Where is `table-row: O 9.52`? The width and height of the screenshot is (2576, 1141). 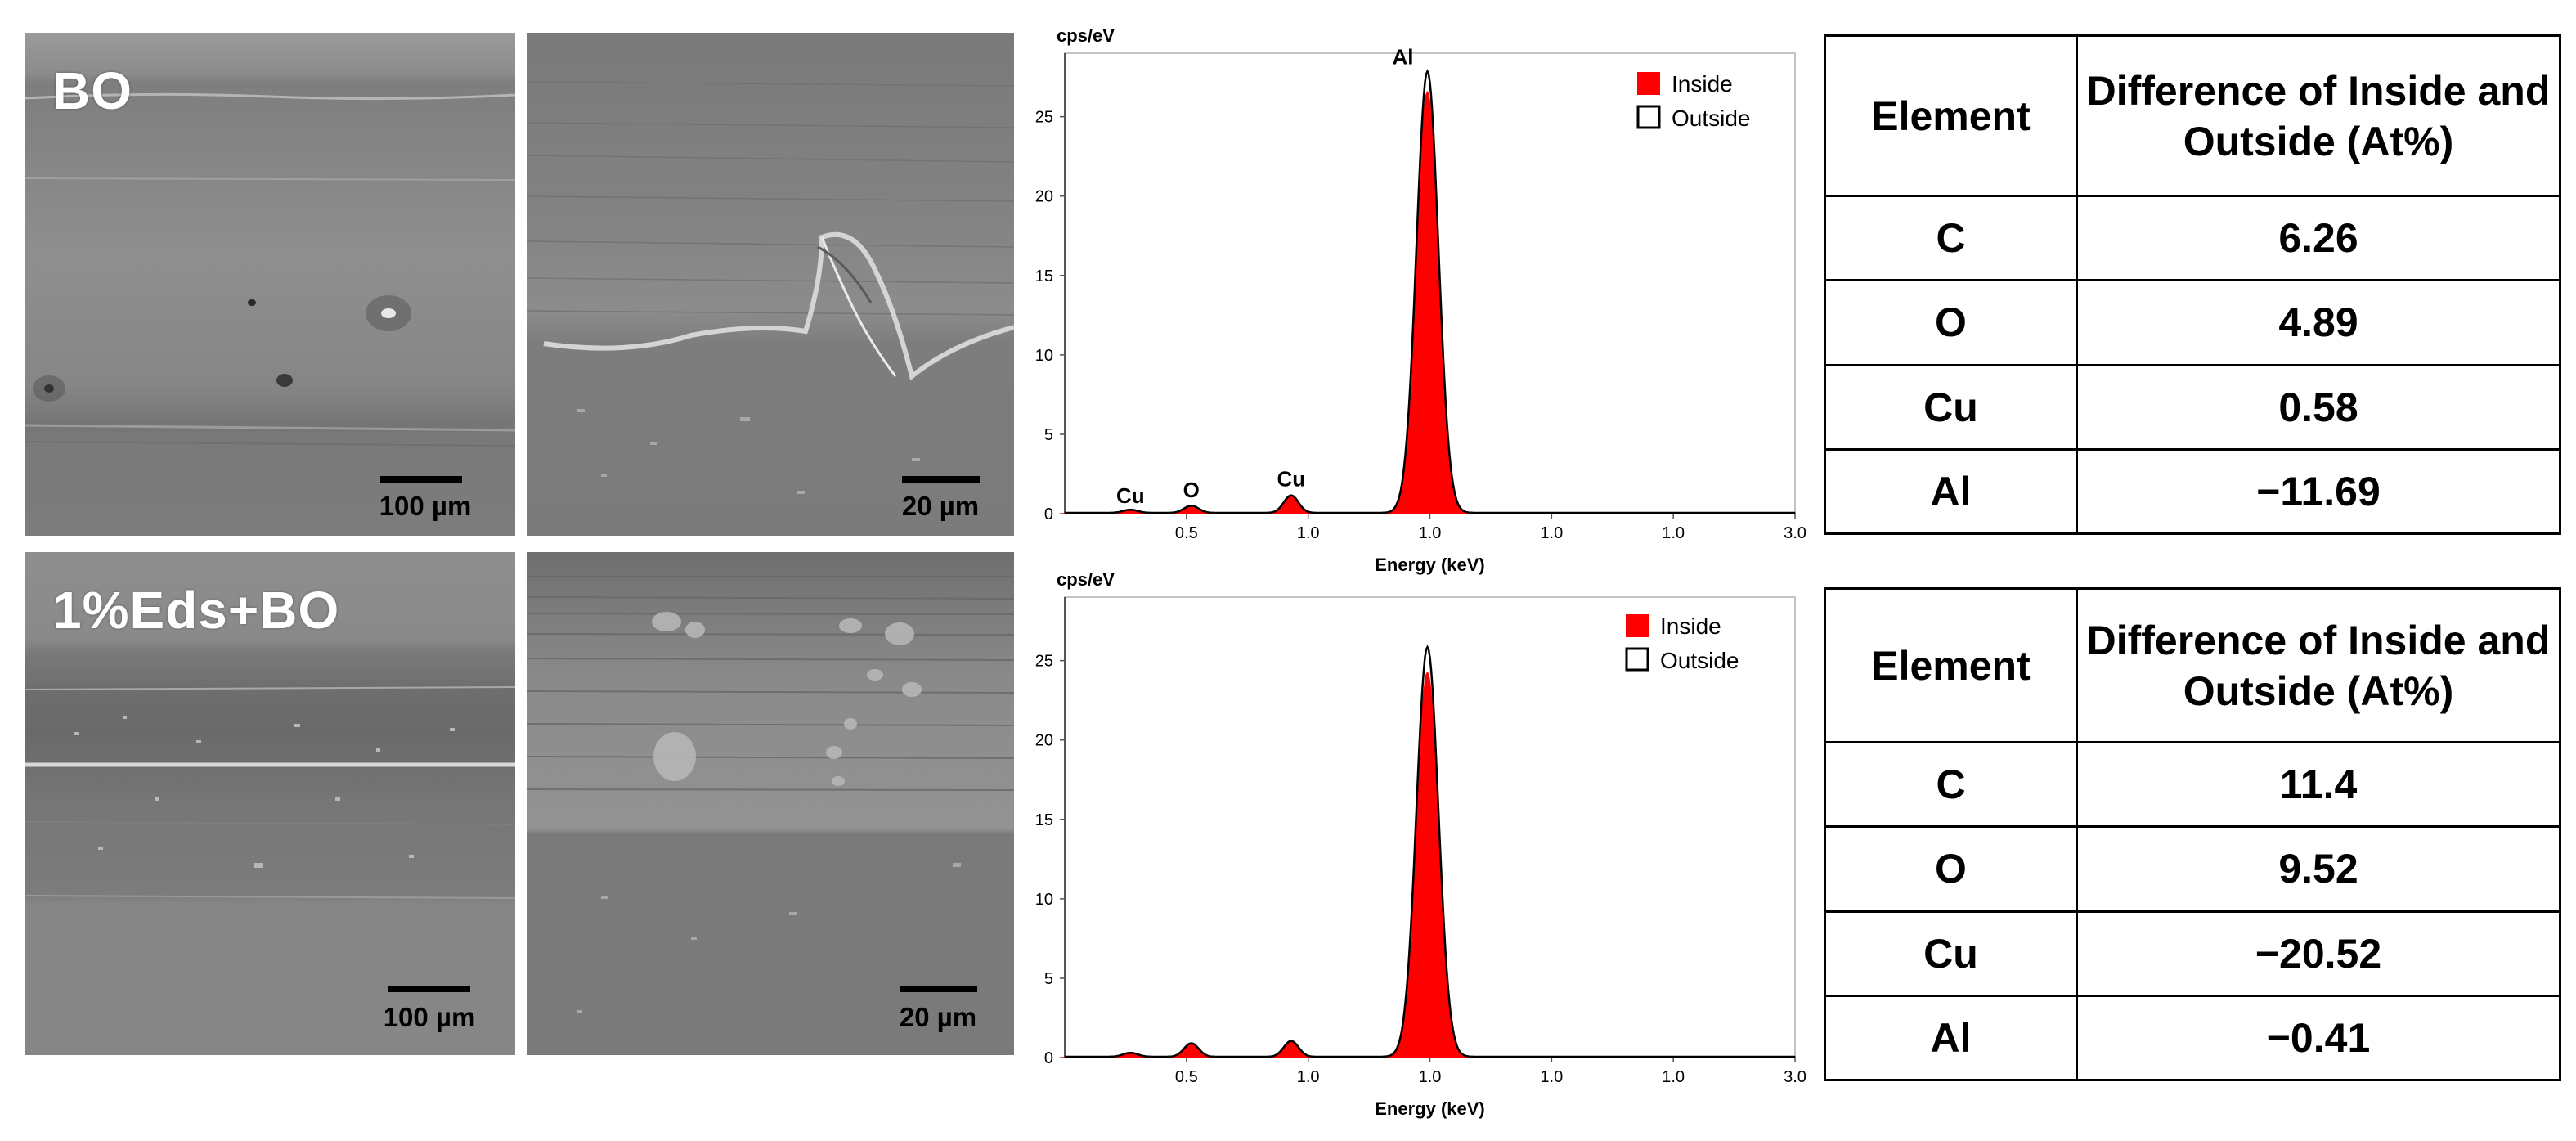 table-row: O 9.52 is located at coordinates (2192, 869).